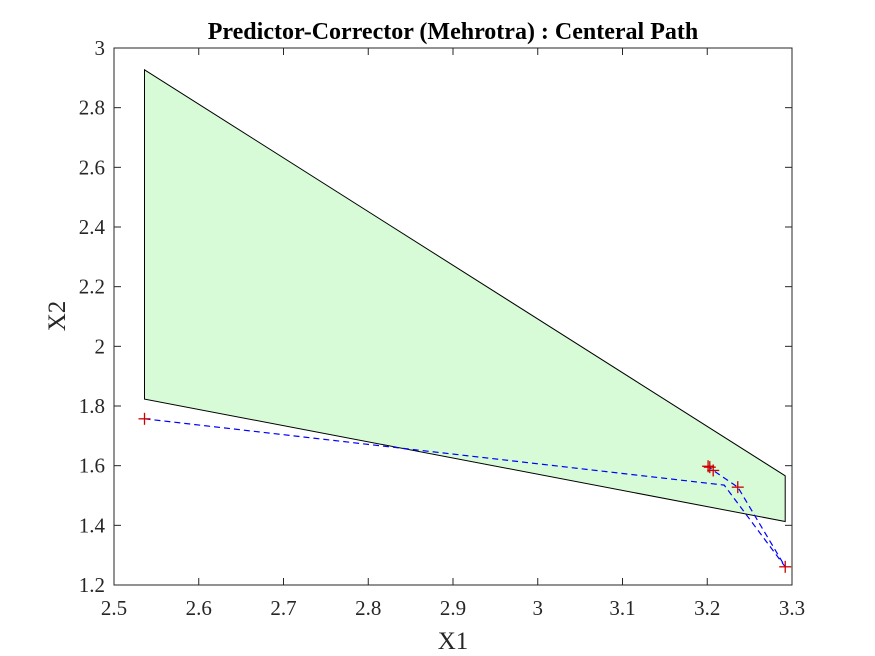 The height and width of the screenshot is (656, 875). I want to click on x-tick-label: 3.2, so click(707, 608).